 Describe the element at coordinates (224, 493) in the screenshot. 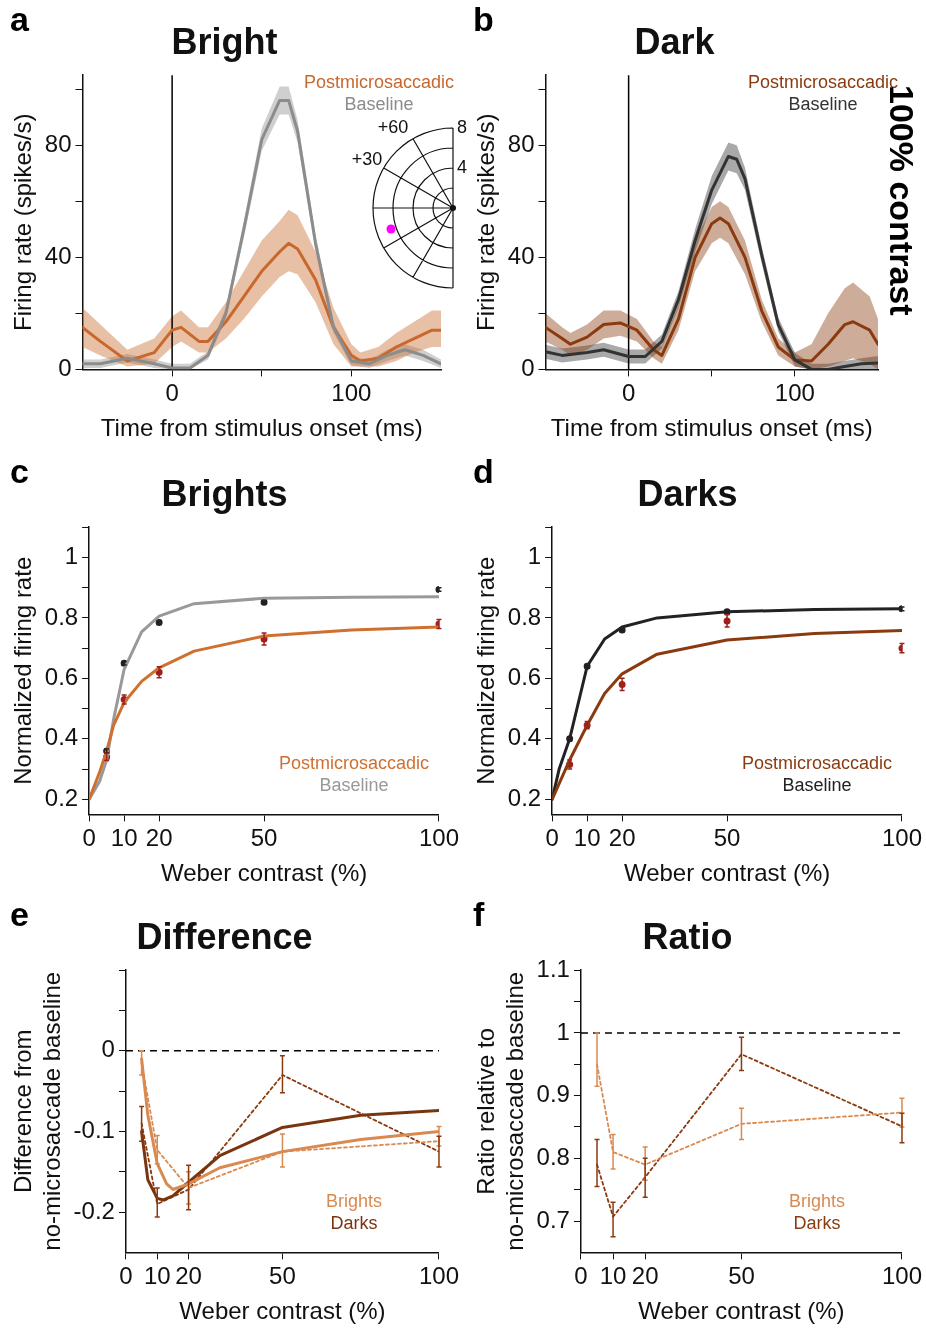

I see `chart-title: Brights` at that location.